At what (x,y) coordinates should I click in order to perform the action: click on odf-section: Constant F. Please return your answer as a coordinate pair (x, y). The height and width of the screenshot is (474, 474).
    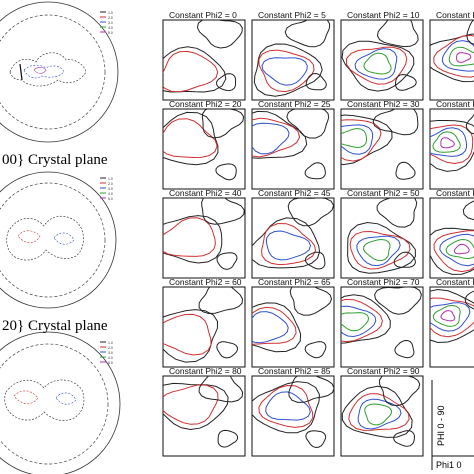
    Looking at the image, I should click on (451, 233).